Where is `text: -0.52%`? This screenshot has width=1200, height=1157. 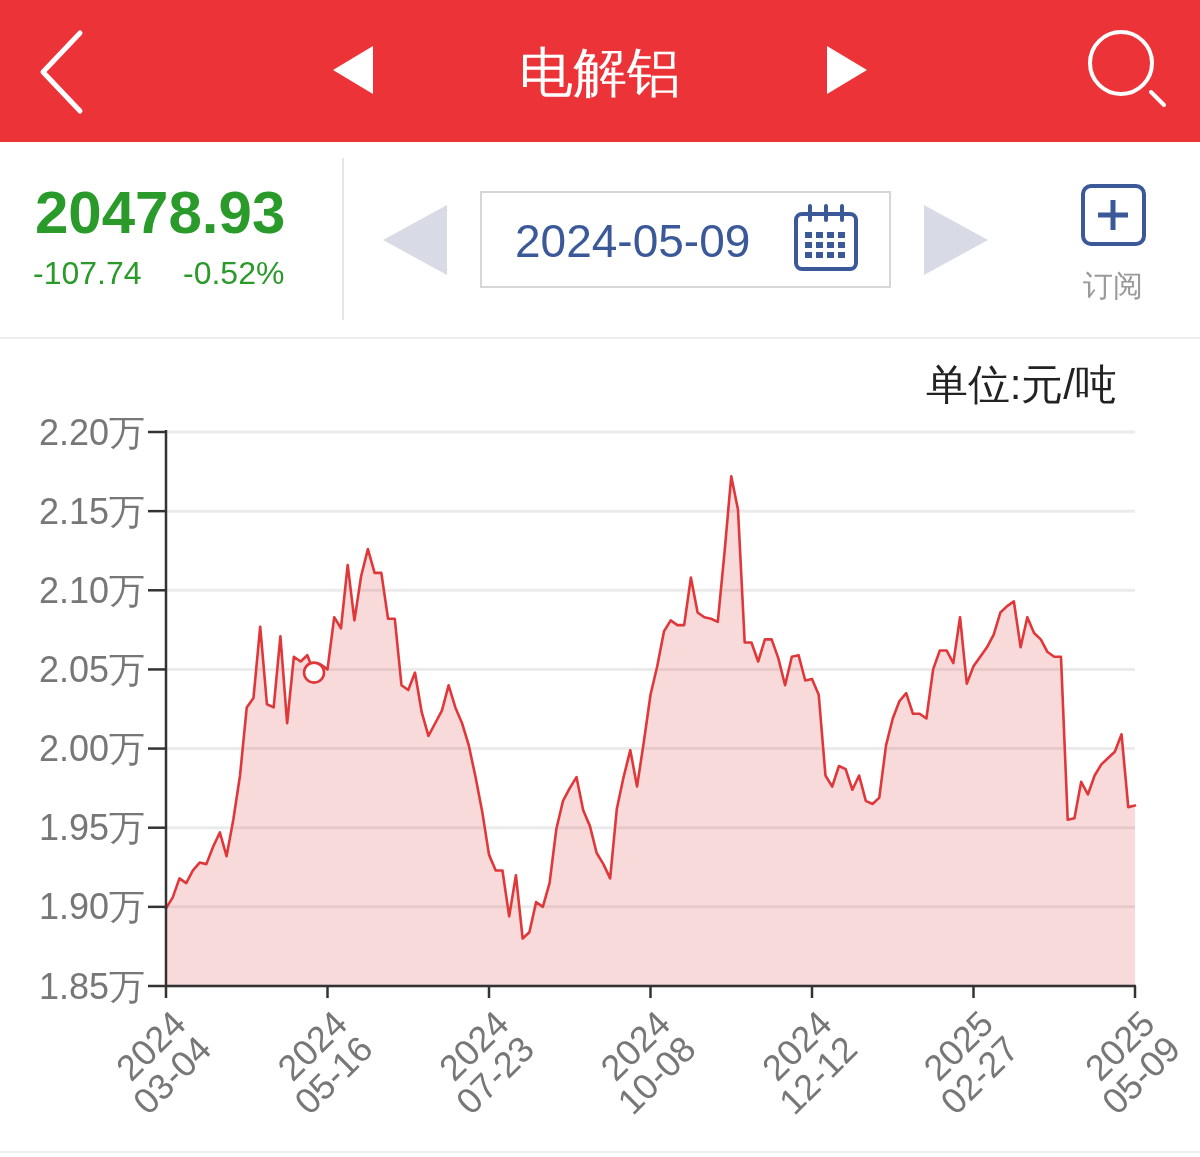
text: -0.52% is located at coordinates (234, 273).